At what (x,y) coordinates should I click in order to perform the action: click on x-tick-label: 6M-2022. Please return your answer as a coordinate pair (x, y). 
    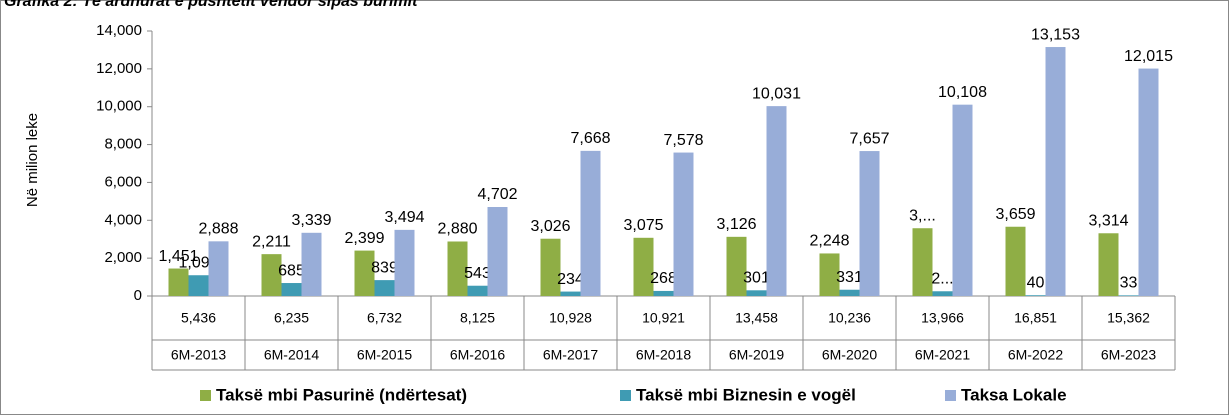
    Looking at the image, I should click on (1035, 355).